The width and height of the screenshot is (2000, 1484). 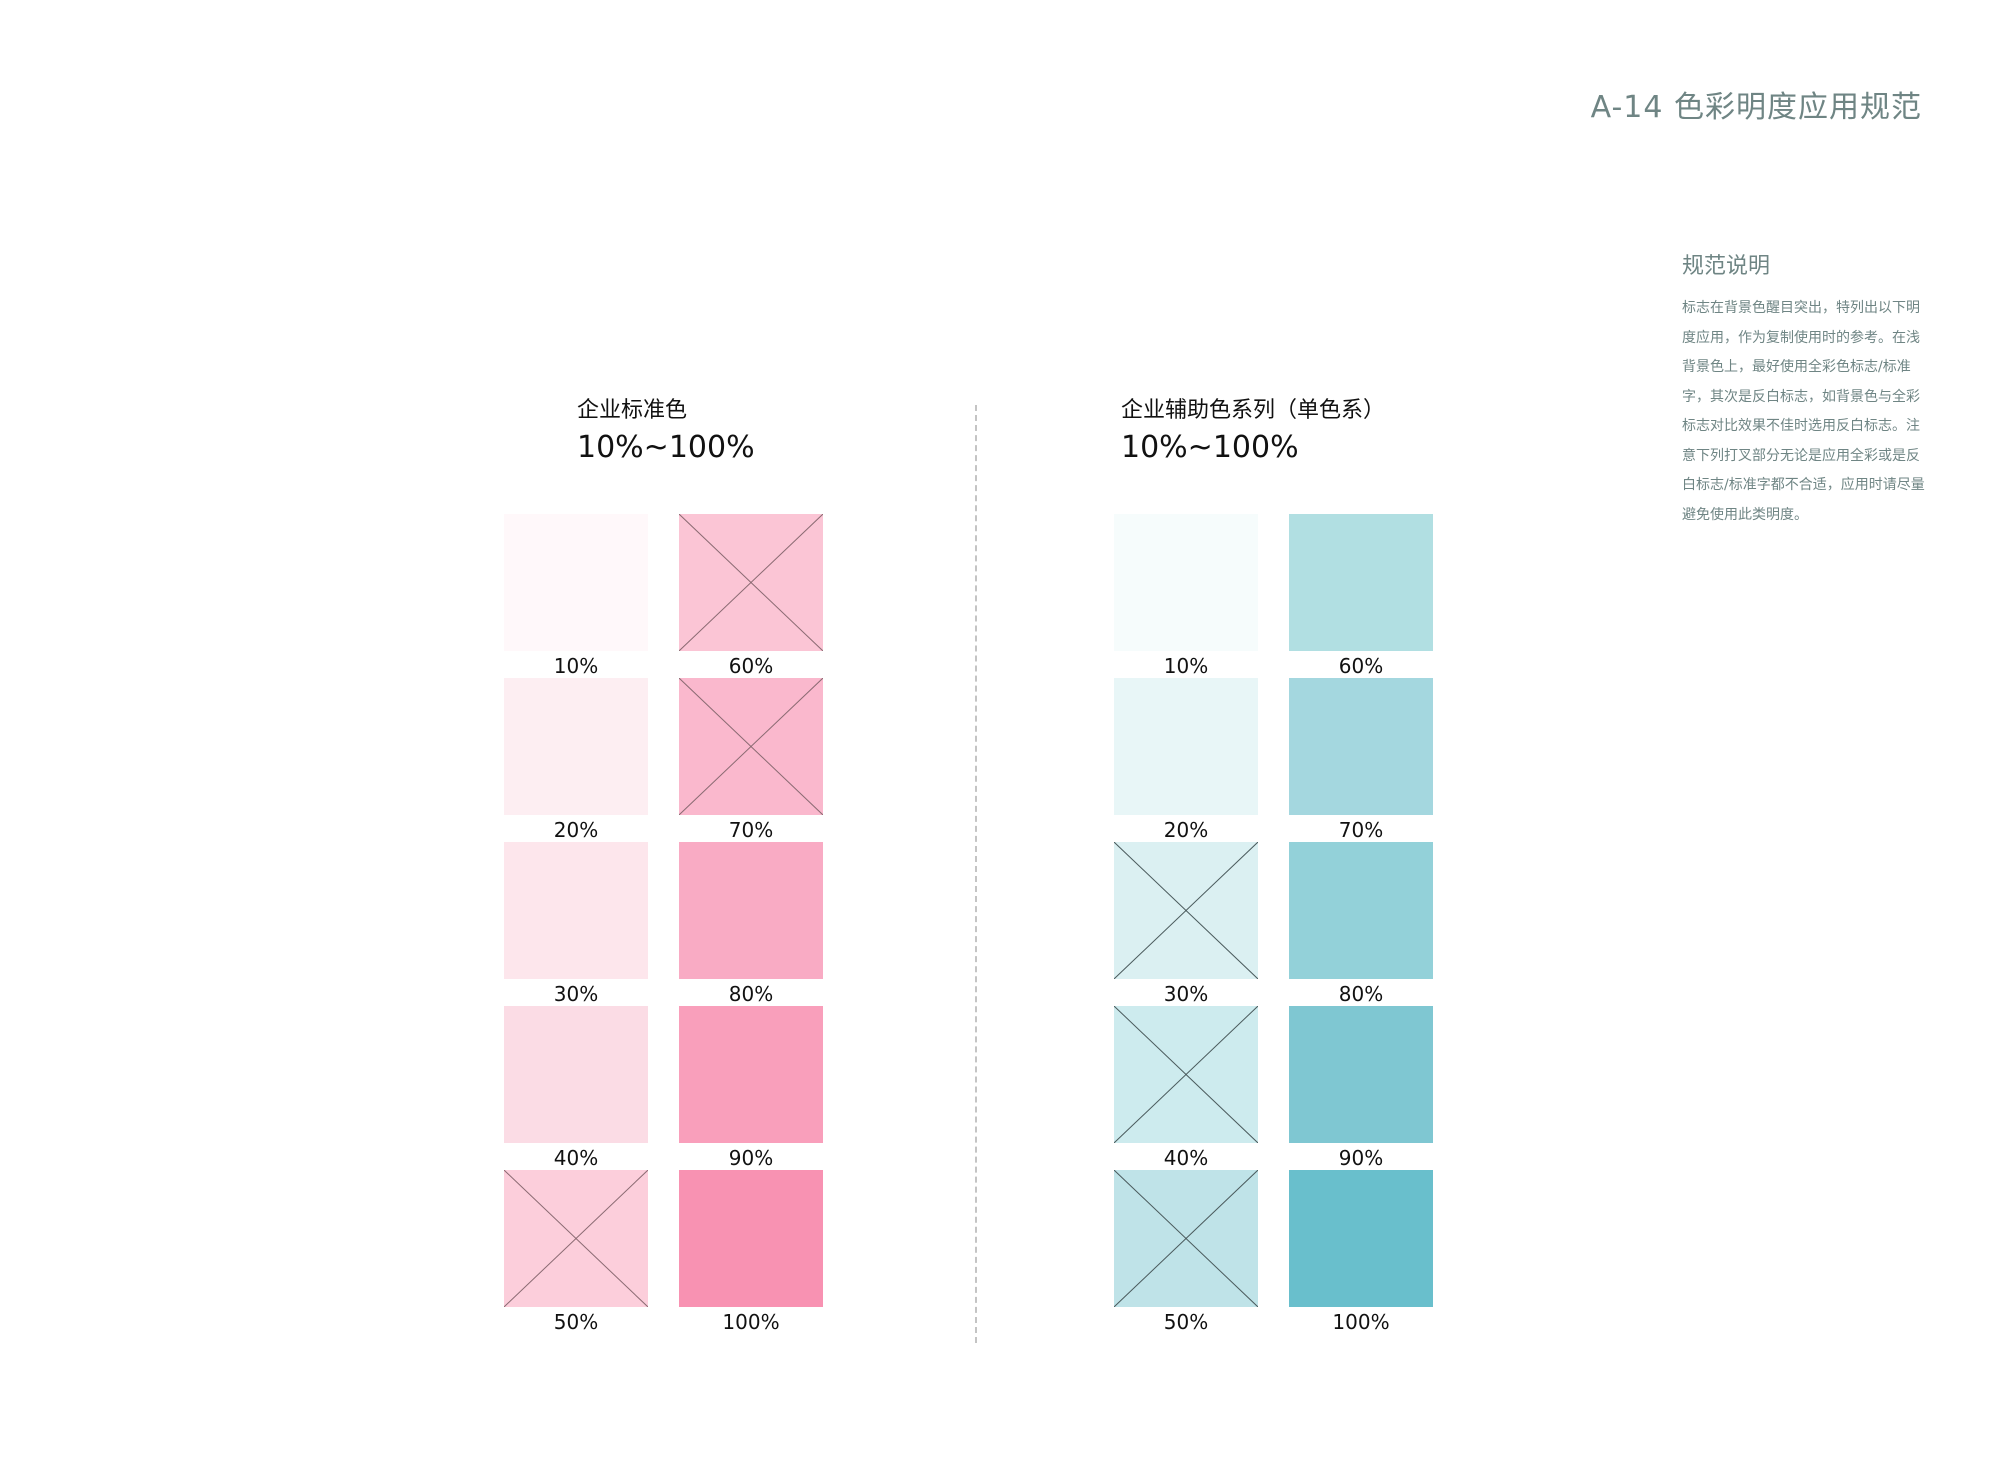 What do you see at coordinates (1361, 830) in the screenshot?
I see `secondary-swatch-label: 70%` at bounding box center [1361, 830].